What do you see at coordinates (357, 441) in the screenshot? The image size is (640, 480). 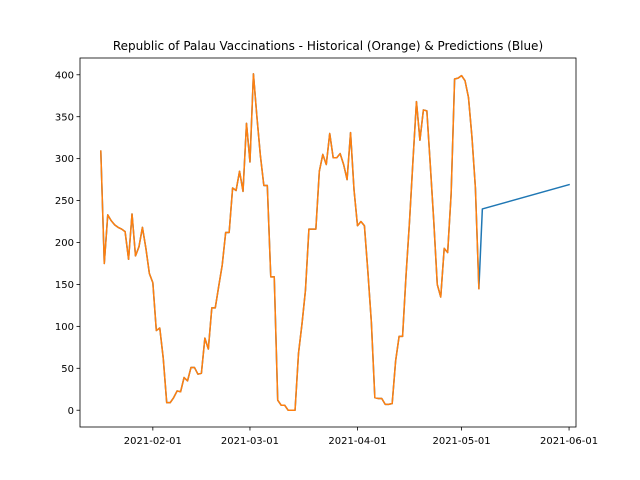 I see `x-tick-label: 2021-04-01` at bounding box center [357, 441].